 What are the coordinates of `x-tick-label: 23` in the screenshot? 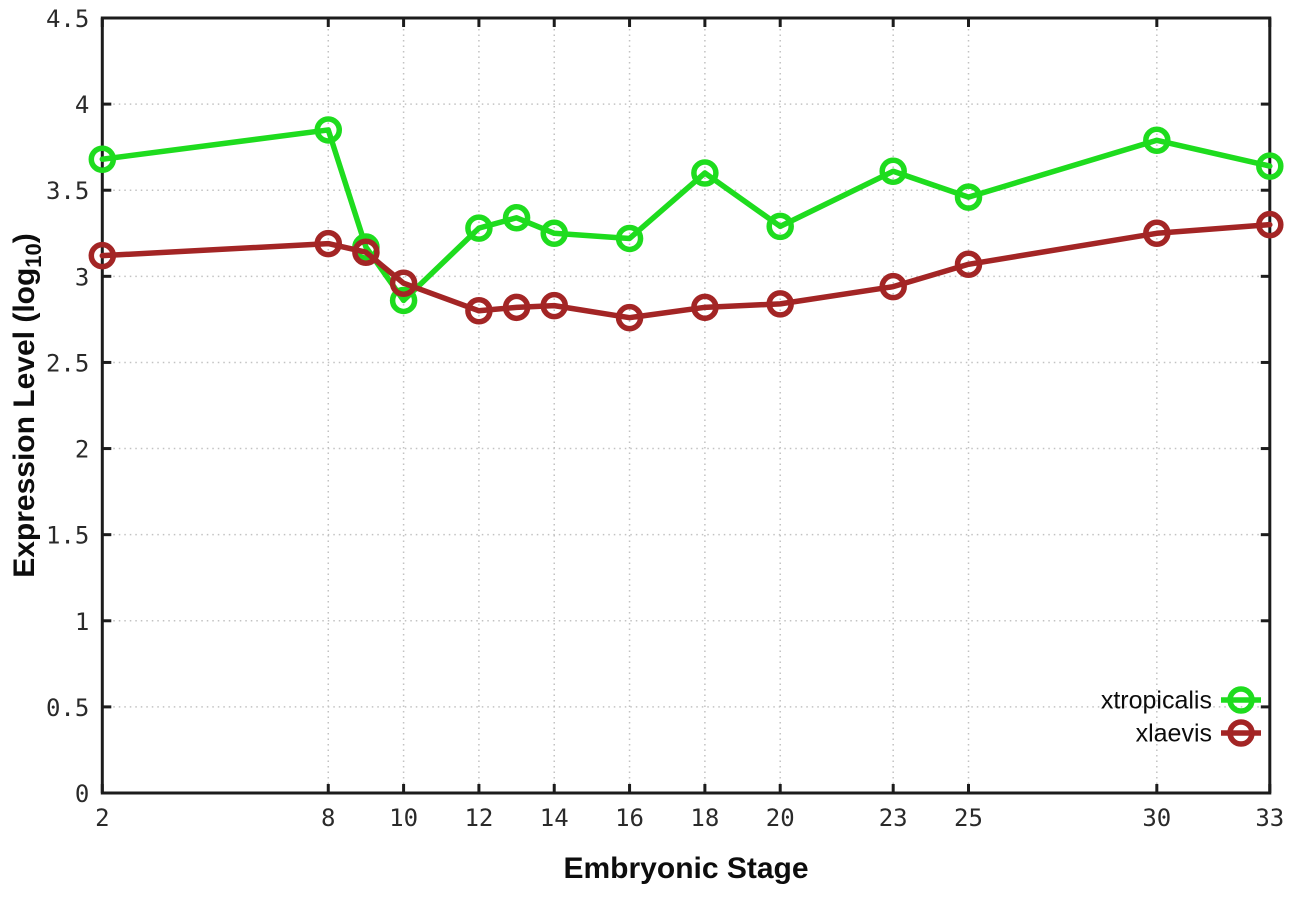 It's located at (893, 818).